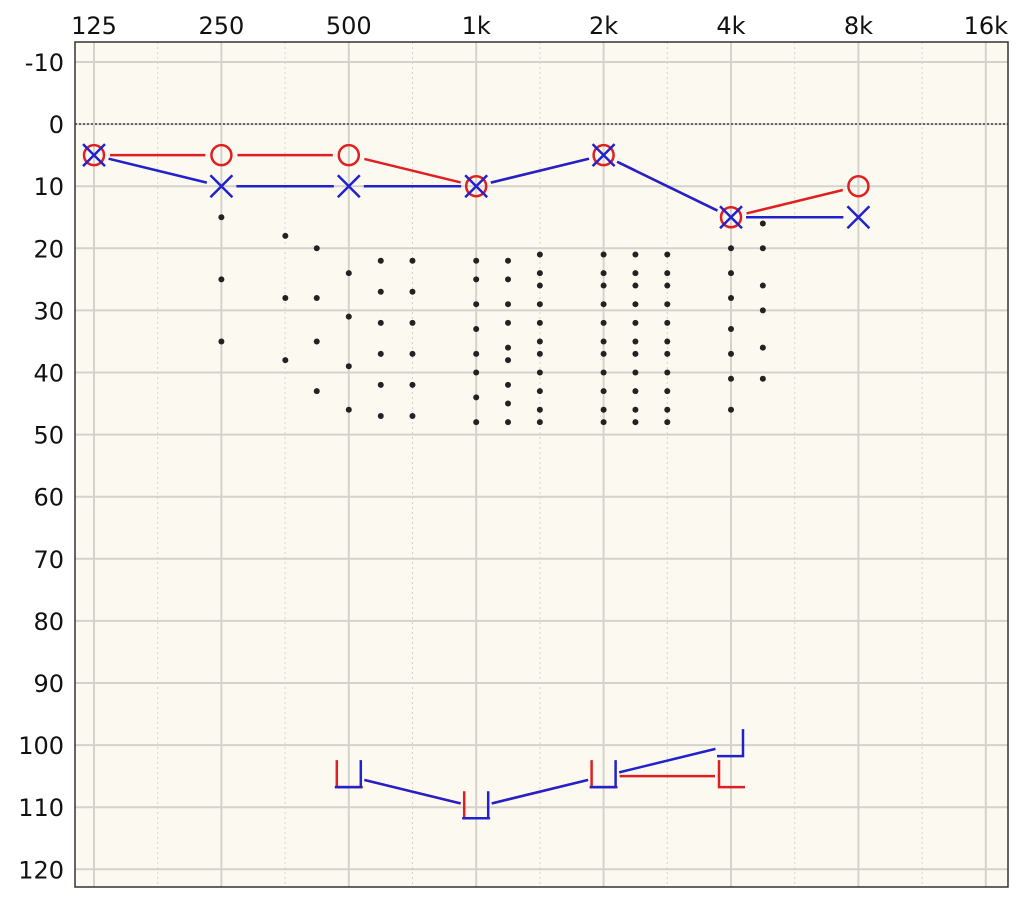 This screenshot has height=908, width=1024. I want to click on y-axis-ticks: -10 0 10 20 30 40 50 60 70 80 90 100 110 120, so click(41, 466).